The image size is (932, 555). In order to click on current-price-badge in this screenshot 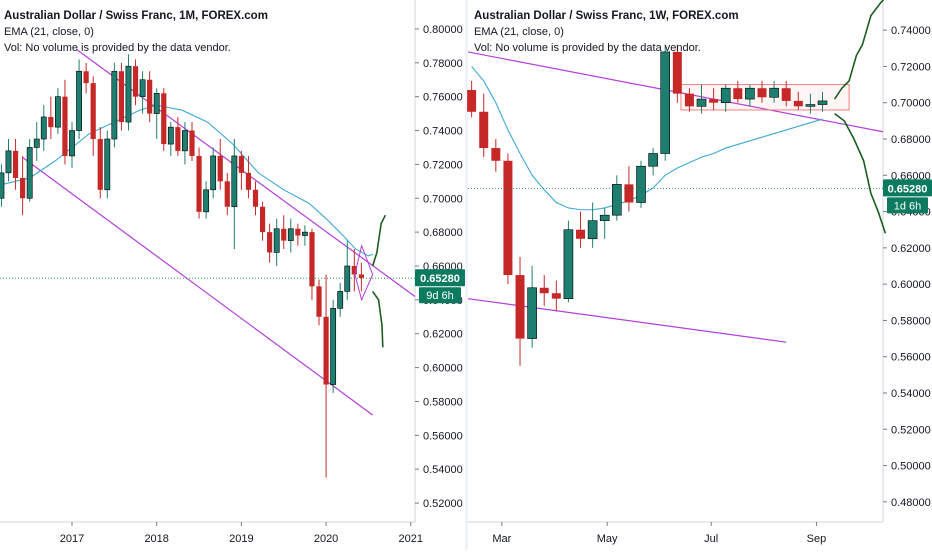, I will do `click(440, 278)`.